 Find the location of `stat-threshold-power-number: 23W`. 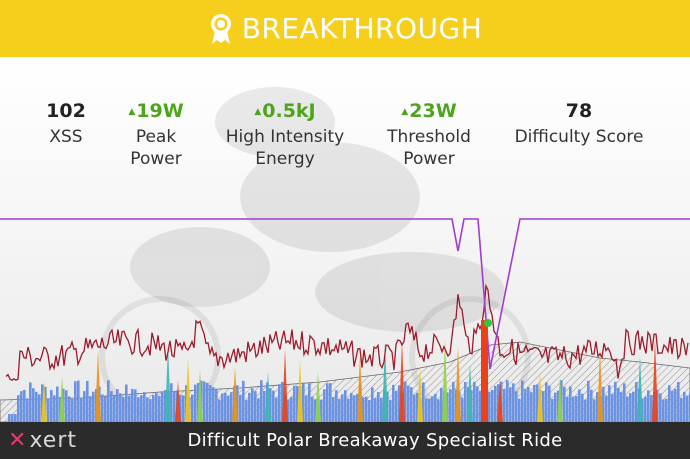

stat-threshold-power-number: 23W is located at coordinates (433, 111).